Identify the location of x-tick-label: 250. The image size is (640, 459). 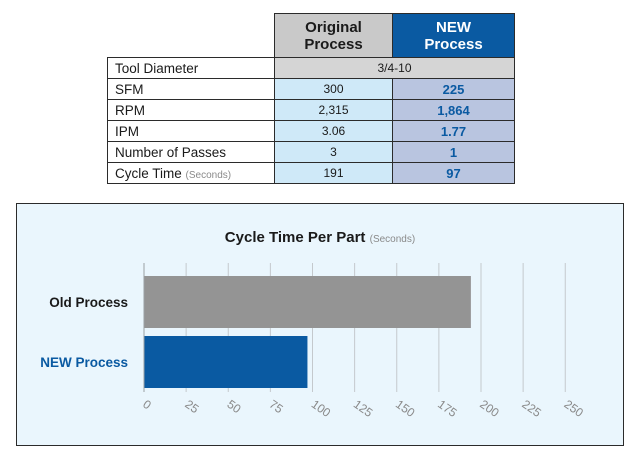
(574, 408).